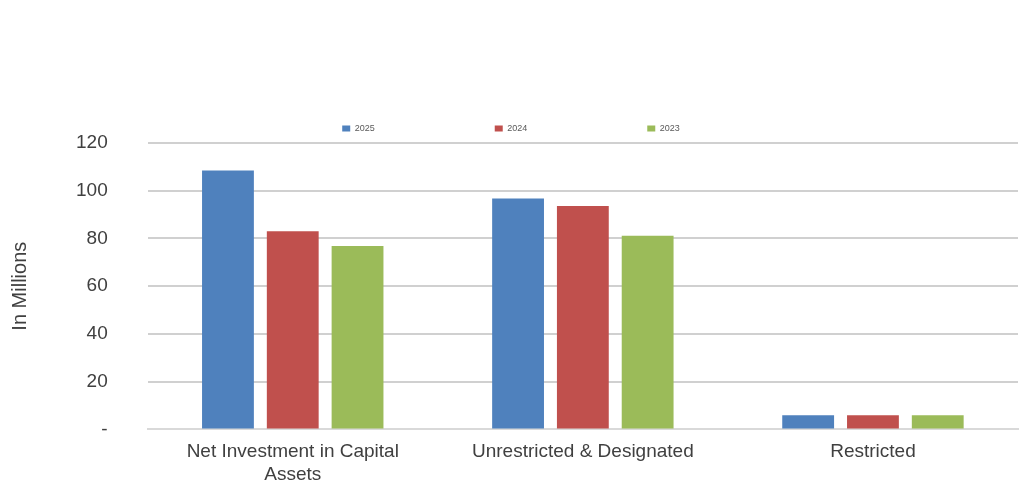  I want to click on x-tick-label: Restricted, so click(873, 451).